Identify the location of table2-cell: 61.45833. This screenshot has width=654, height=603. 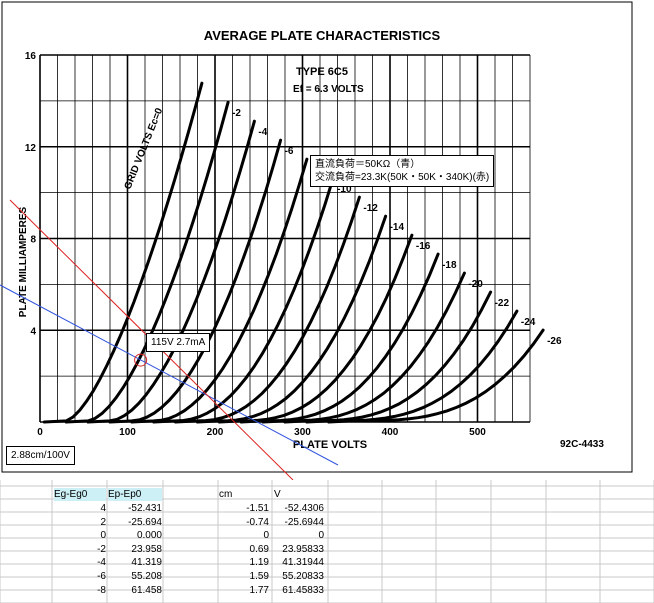
(303, 590).